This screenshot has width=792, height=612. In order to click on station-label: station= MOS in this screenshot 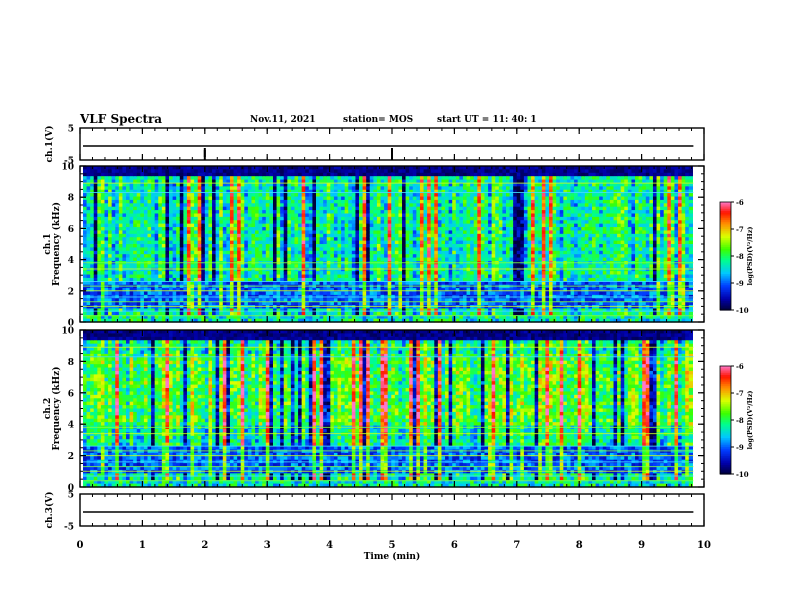, I will do `click(378, 120)`.